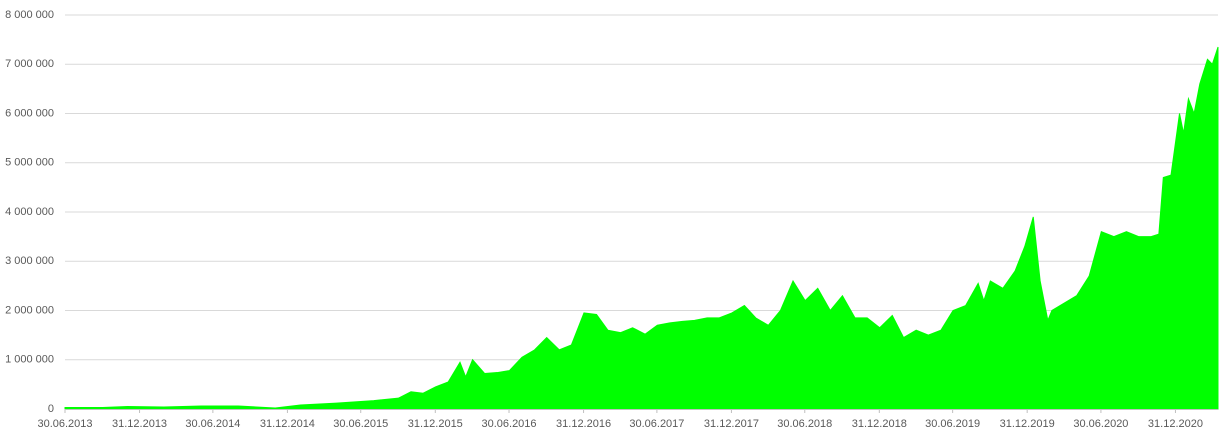 The height and width of the screenshot is (440, 1232). What do you see at coordinates (583, 424) in the screenshot?
I see `x-tick-label: 31.12.2016` at bounding box center [583, 424].